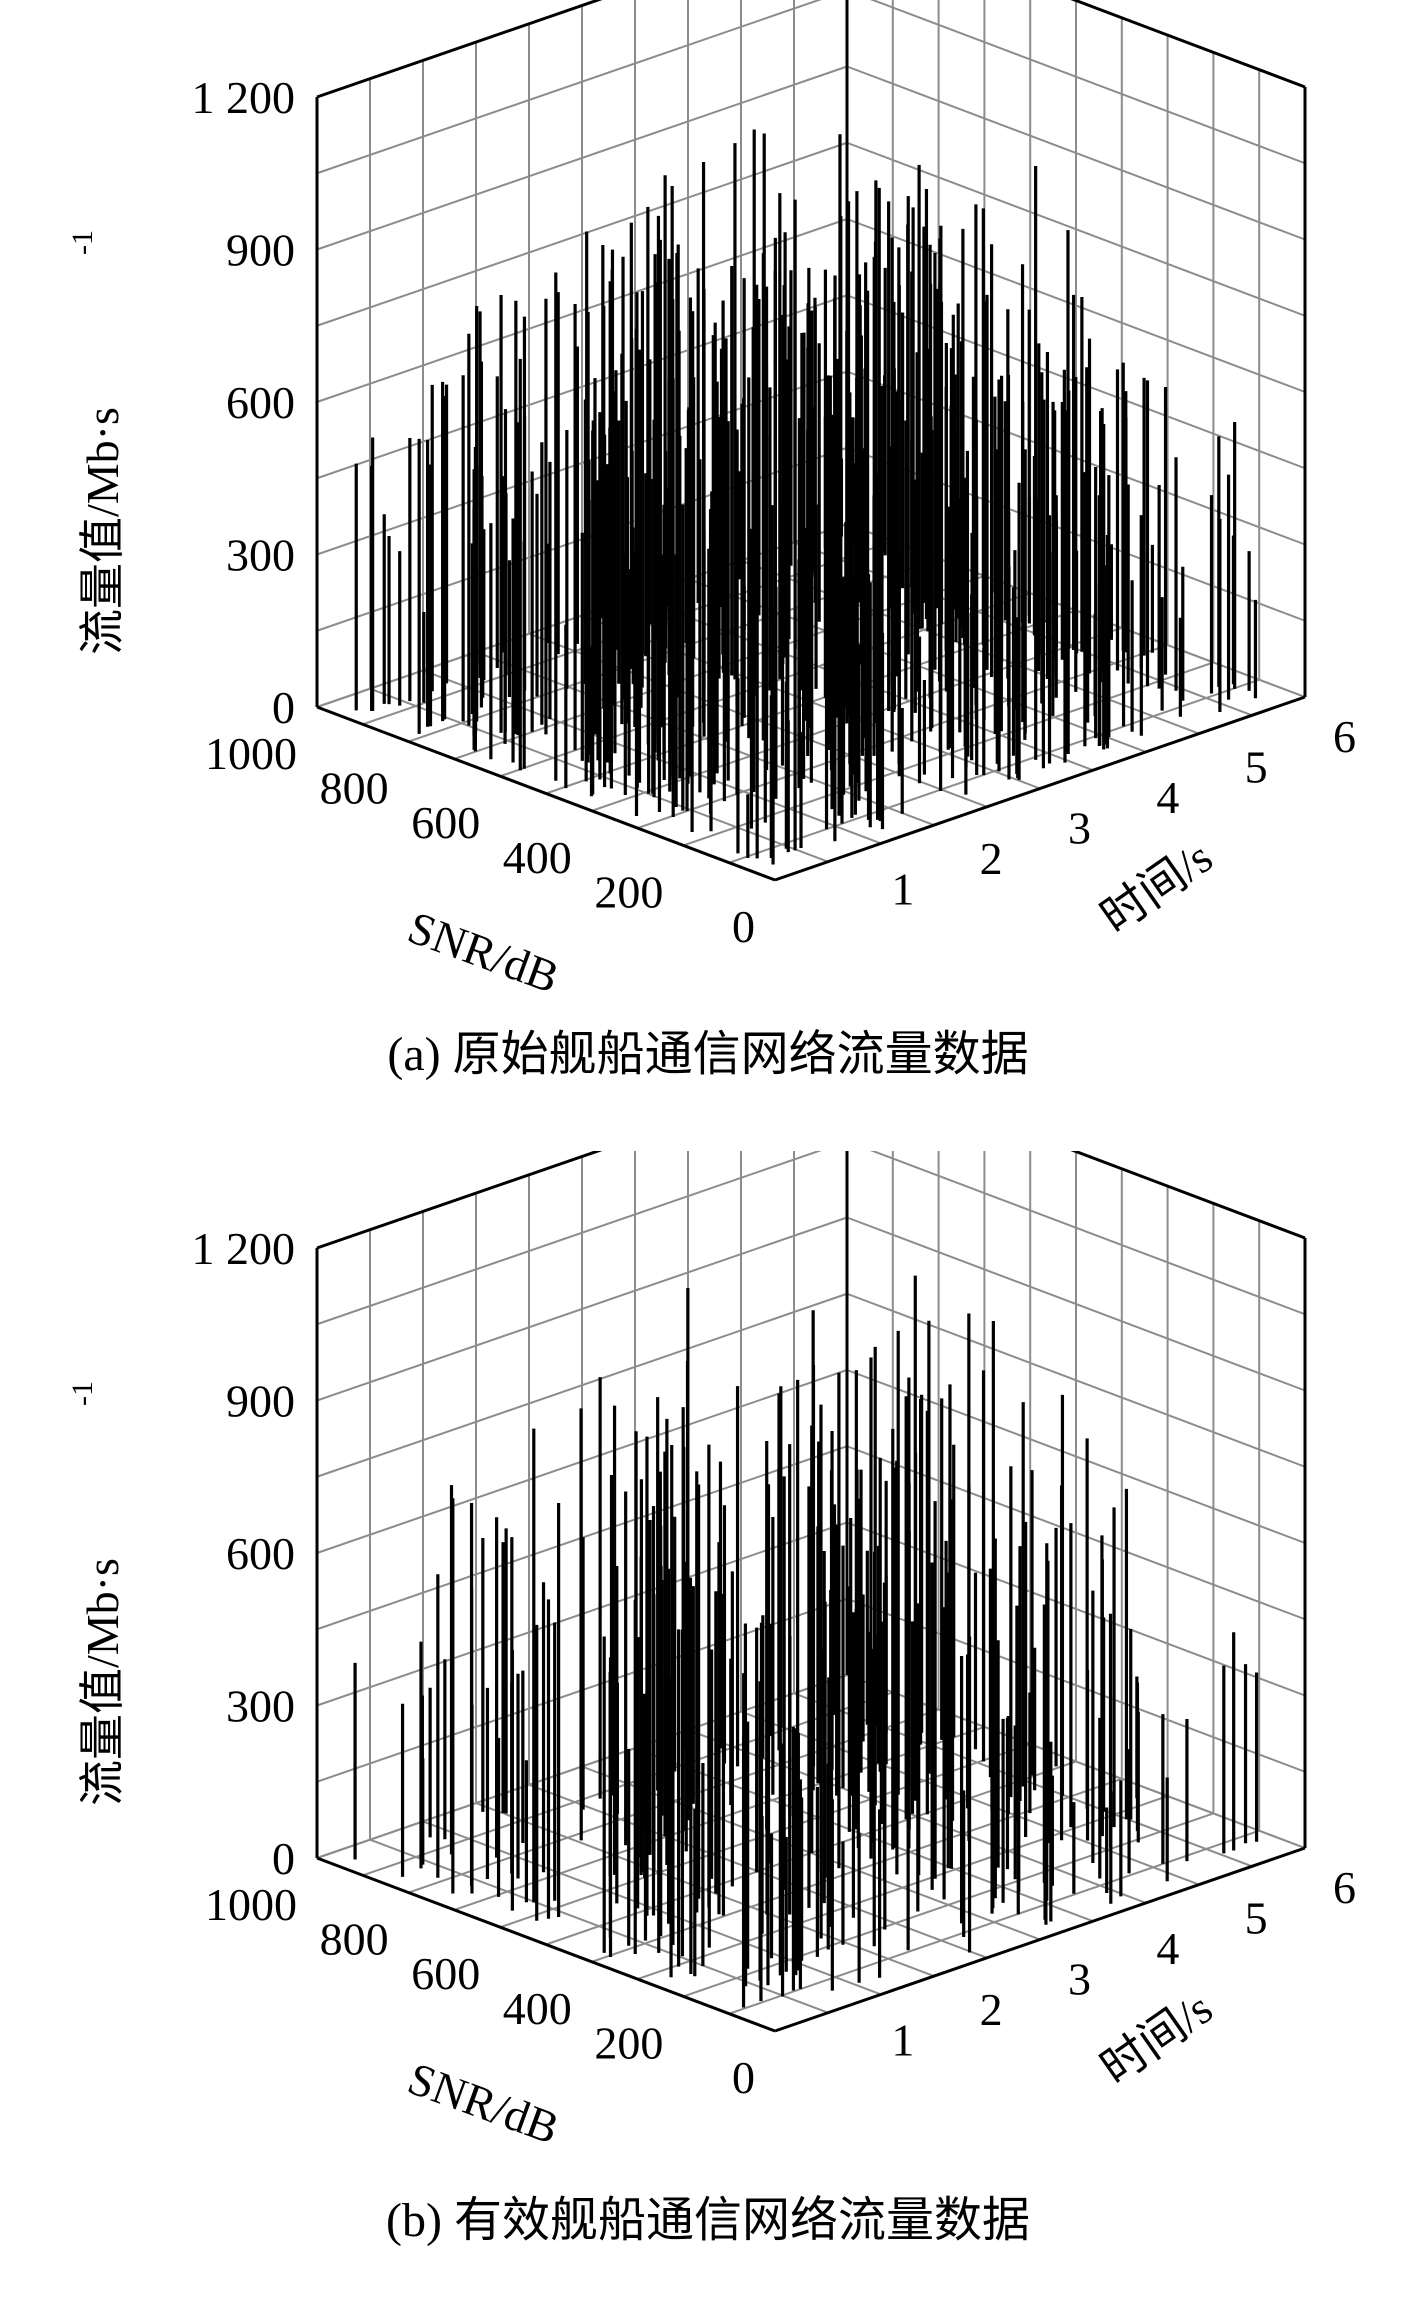  I want to click on chart-caption: (a) 原始舰船通信网络流量数据, so click(707, 1054).